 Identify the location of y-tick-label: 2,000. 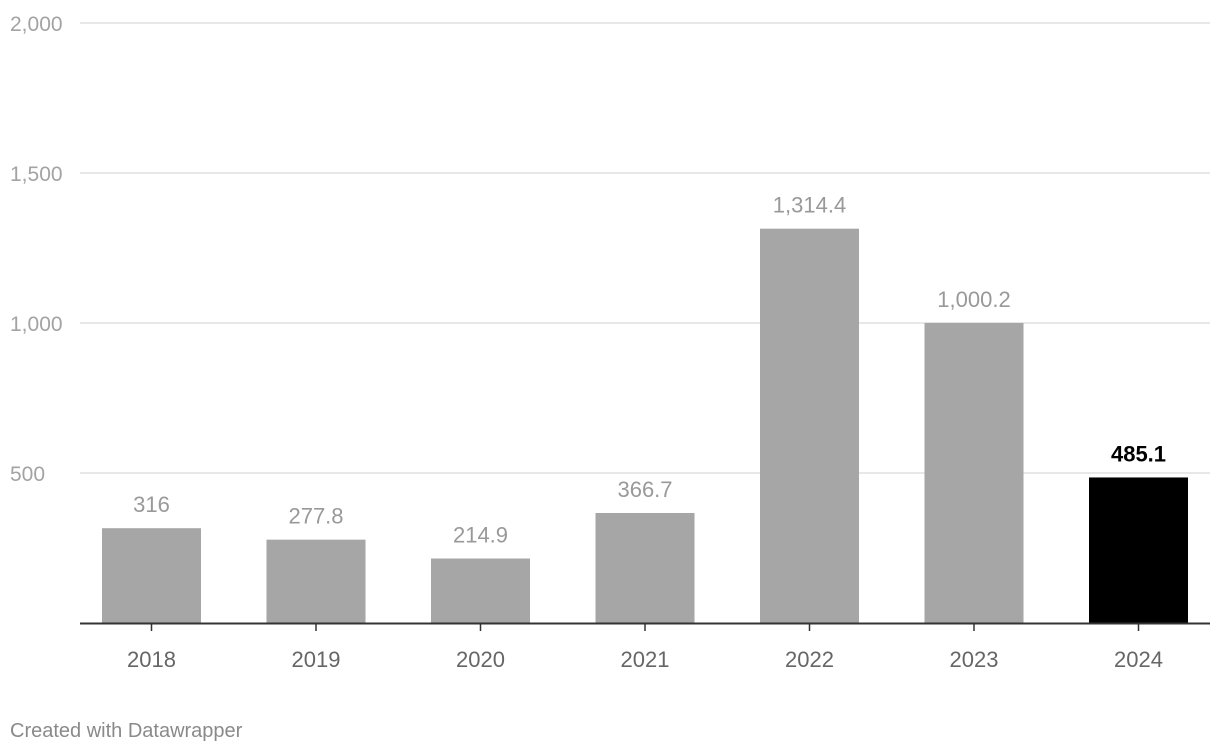
(36, 24).